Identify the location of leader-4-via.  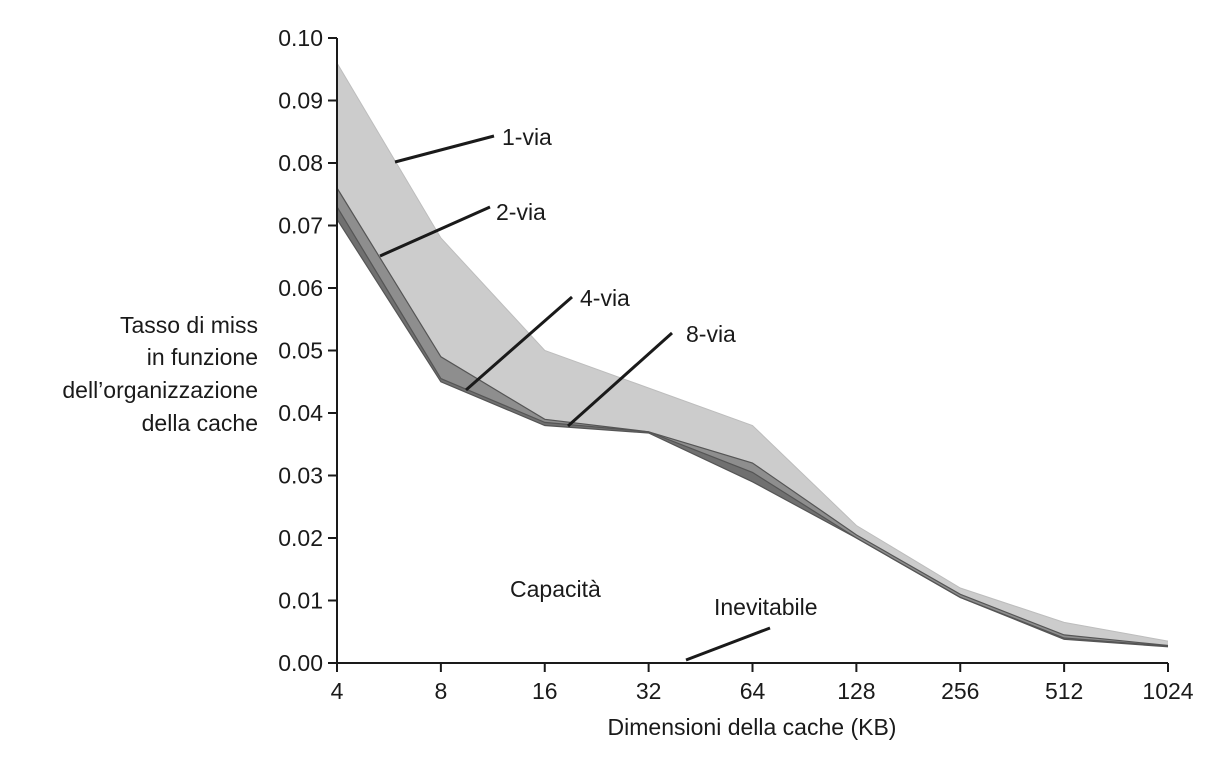
(519, 343).